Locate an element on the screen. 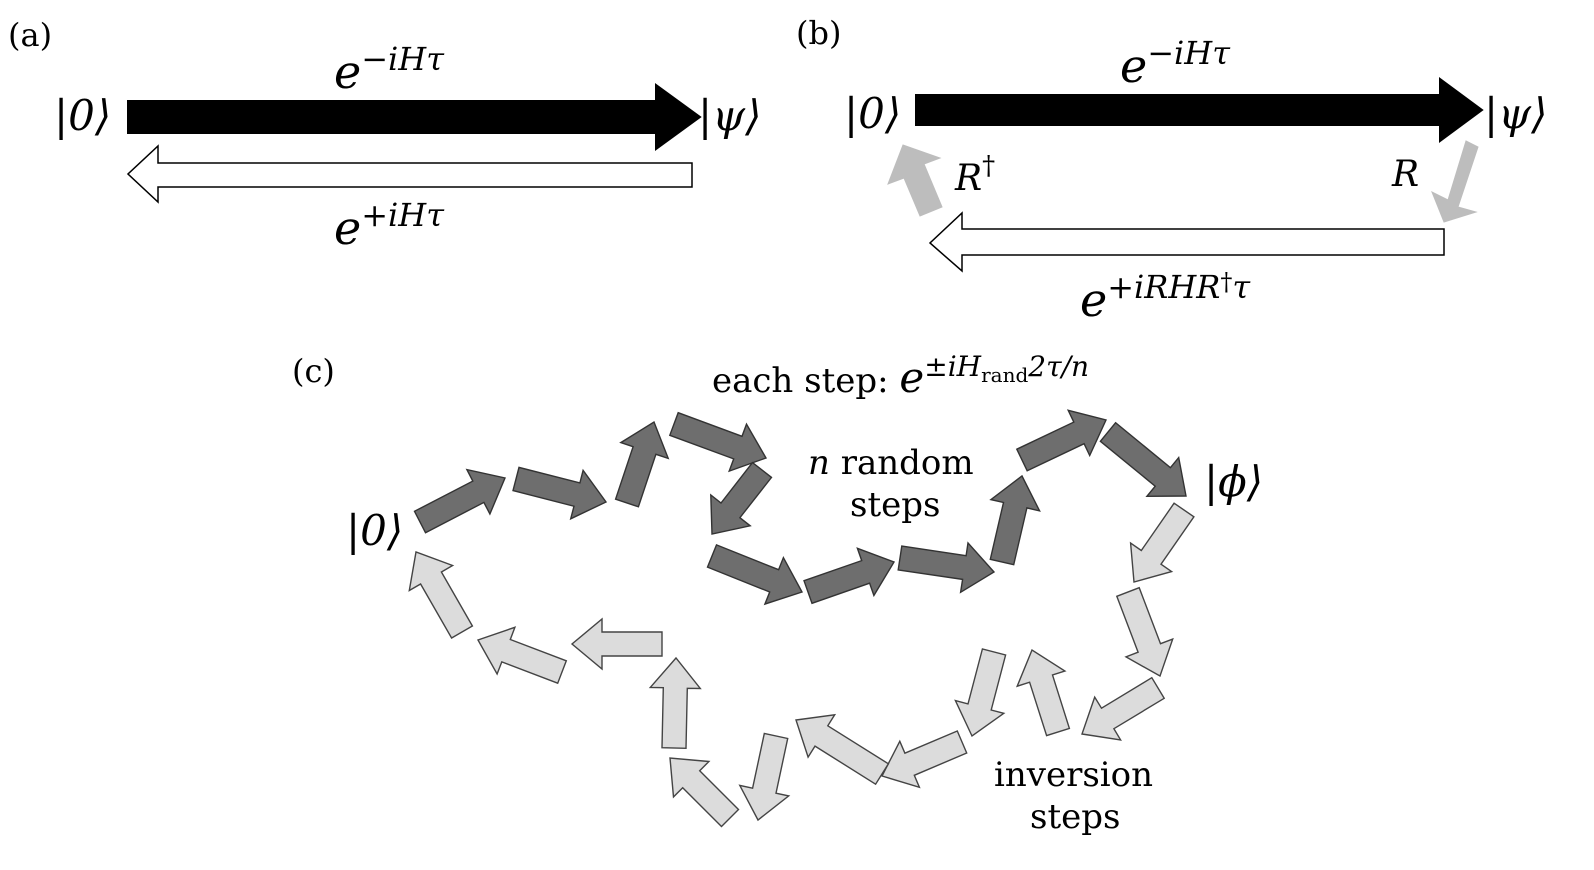 This screenshot has width=1594, height=870. random-steps-label-line2: steps is located at coordinates (895, 505).